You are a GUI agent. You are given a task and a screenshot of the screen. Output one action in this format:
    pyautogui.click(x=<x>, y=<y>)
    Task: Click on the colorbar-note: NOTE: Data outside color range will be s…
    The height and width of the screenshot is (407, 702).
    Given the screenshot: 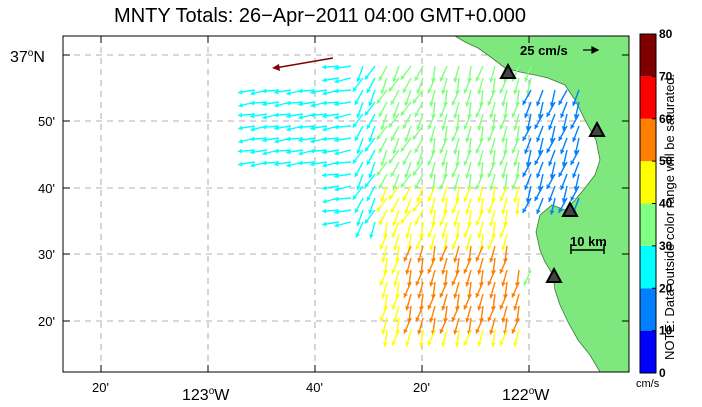 What is the action you would take?
    pyautogui.click(x=669, y=216)
    